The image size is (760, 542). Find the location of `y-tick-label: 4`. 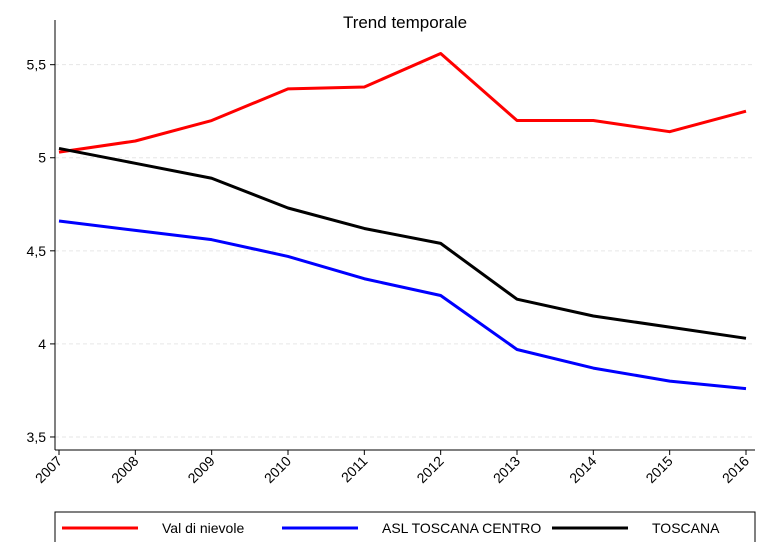

y-tick-label: 4 is located at coordinates (42, 344).